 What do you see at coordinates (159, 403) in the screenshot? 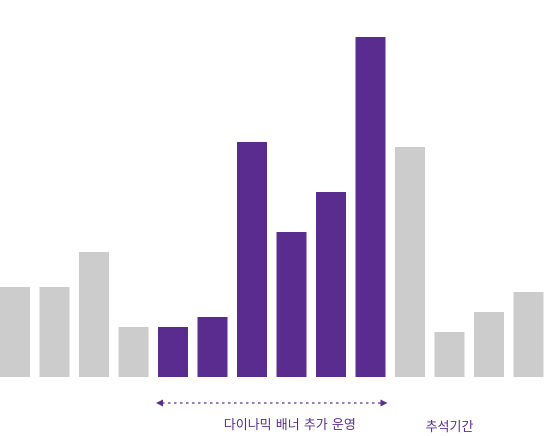
I see `arrow-left-icon` at bounding box center [159, 403].